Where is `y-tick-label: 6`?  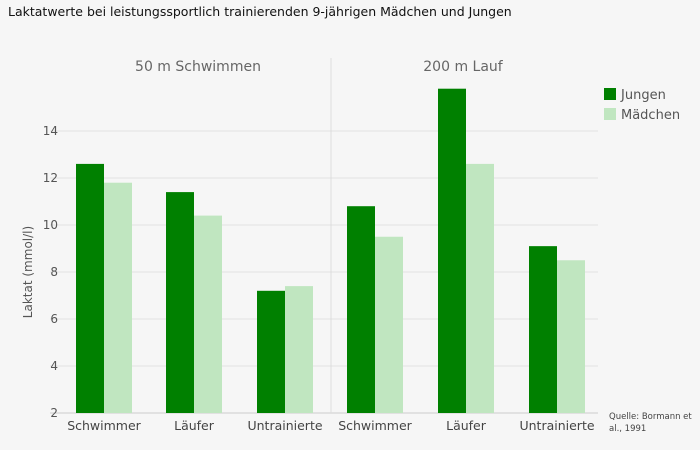 y-tick-label: 6 is located at coordinates (54, 319).